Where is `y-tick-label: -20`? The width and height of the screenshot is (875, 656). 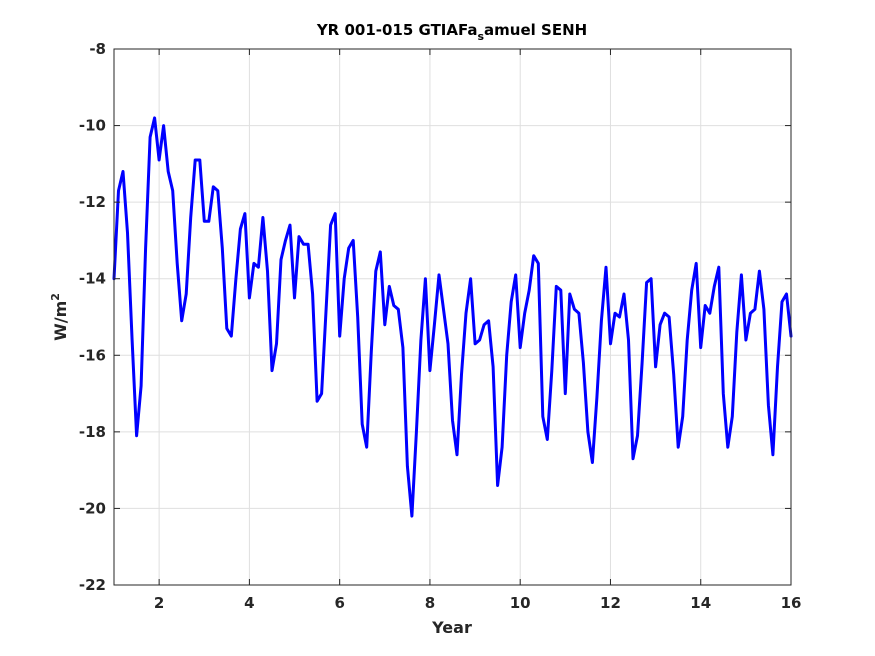
y-tick-label: -20 is located at coordinates (92, 508).